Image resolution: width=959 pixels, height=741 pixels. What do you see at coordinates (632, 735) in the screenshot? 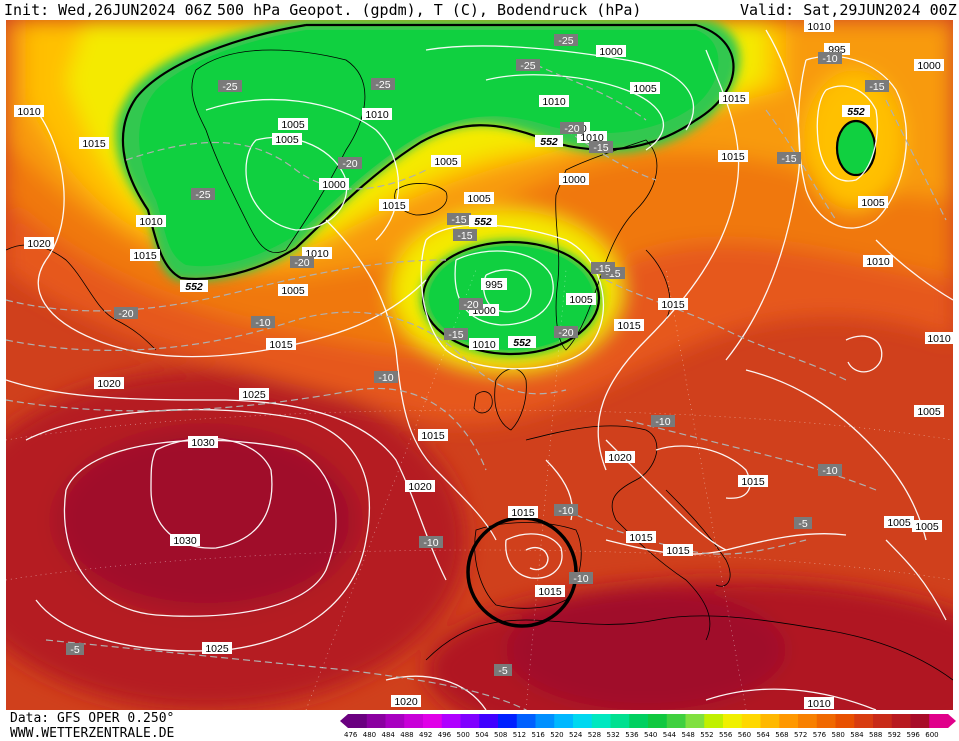
I see `scale-tick-label: 536` at bounding box center [632, 735].